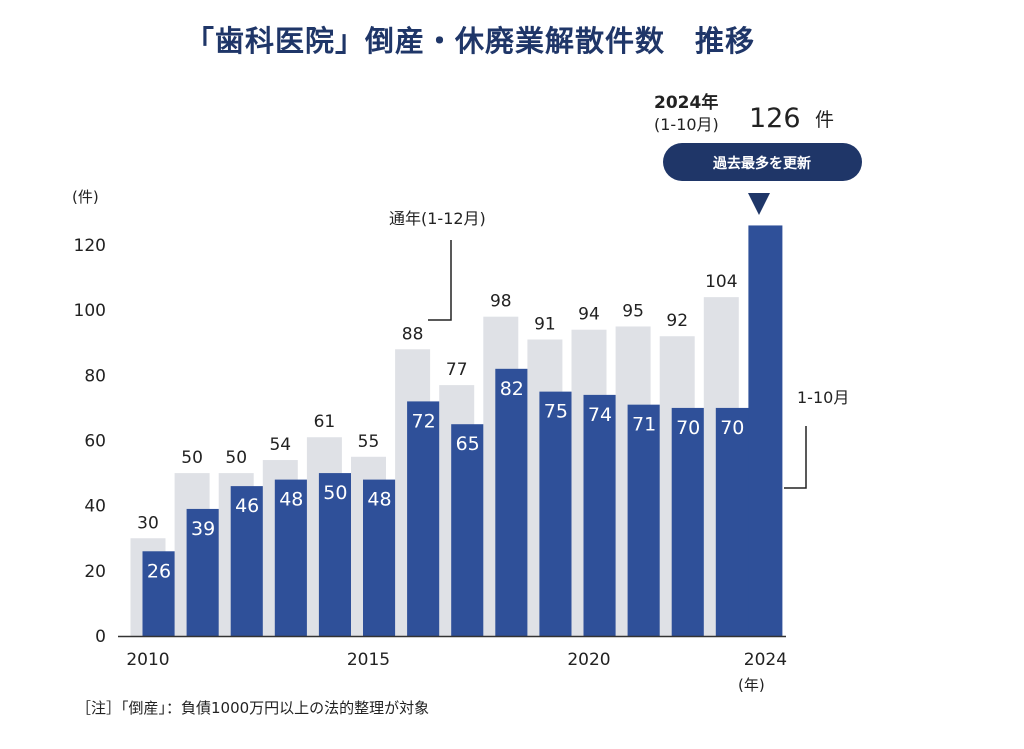 This screenshot has height=749, width=1024. Describe the element at coordinates (775, 118) in the screenshot. I see `highlight-count: 126` at that location.